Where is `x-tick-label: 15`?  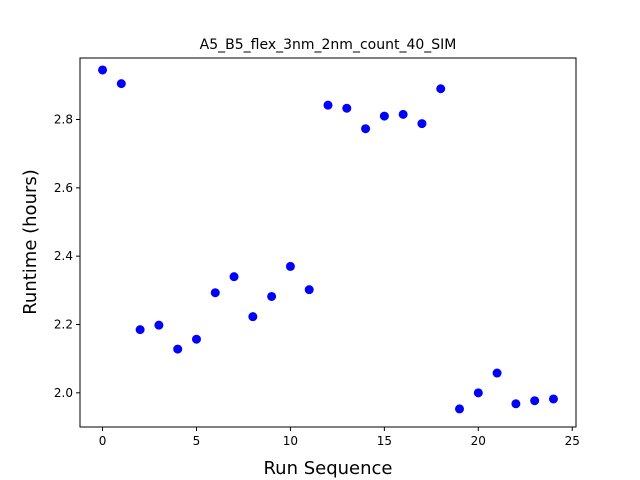 x-tick-label: 15 is located at coordinates (384, 441).